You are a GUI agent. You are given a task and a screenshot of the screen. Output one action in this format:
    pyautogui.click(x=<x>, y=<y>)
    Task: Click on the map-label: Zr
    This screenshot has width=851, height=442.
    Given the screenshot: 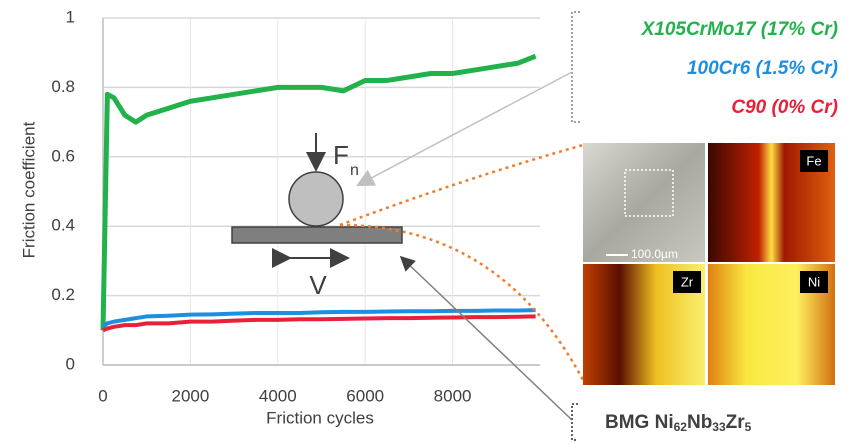 What is the action you would take?
    pyautogui.click(x=687, y=281)
    